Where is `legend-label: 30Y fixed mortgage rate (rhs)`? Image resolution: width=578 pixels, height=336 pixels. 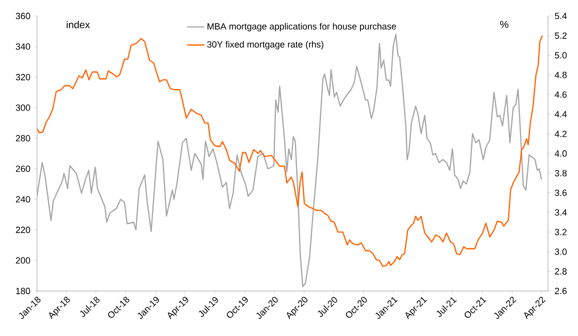
legend-label: 30Y fixed mortgage rate (rhs) is located at coordinates (265, 45).